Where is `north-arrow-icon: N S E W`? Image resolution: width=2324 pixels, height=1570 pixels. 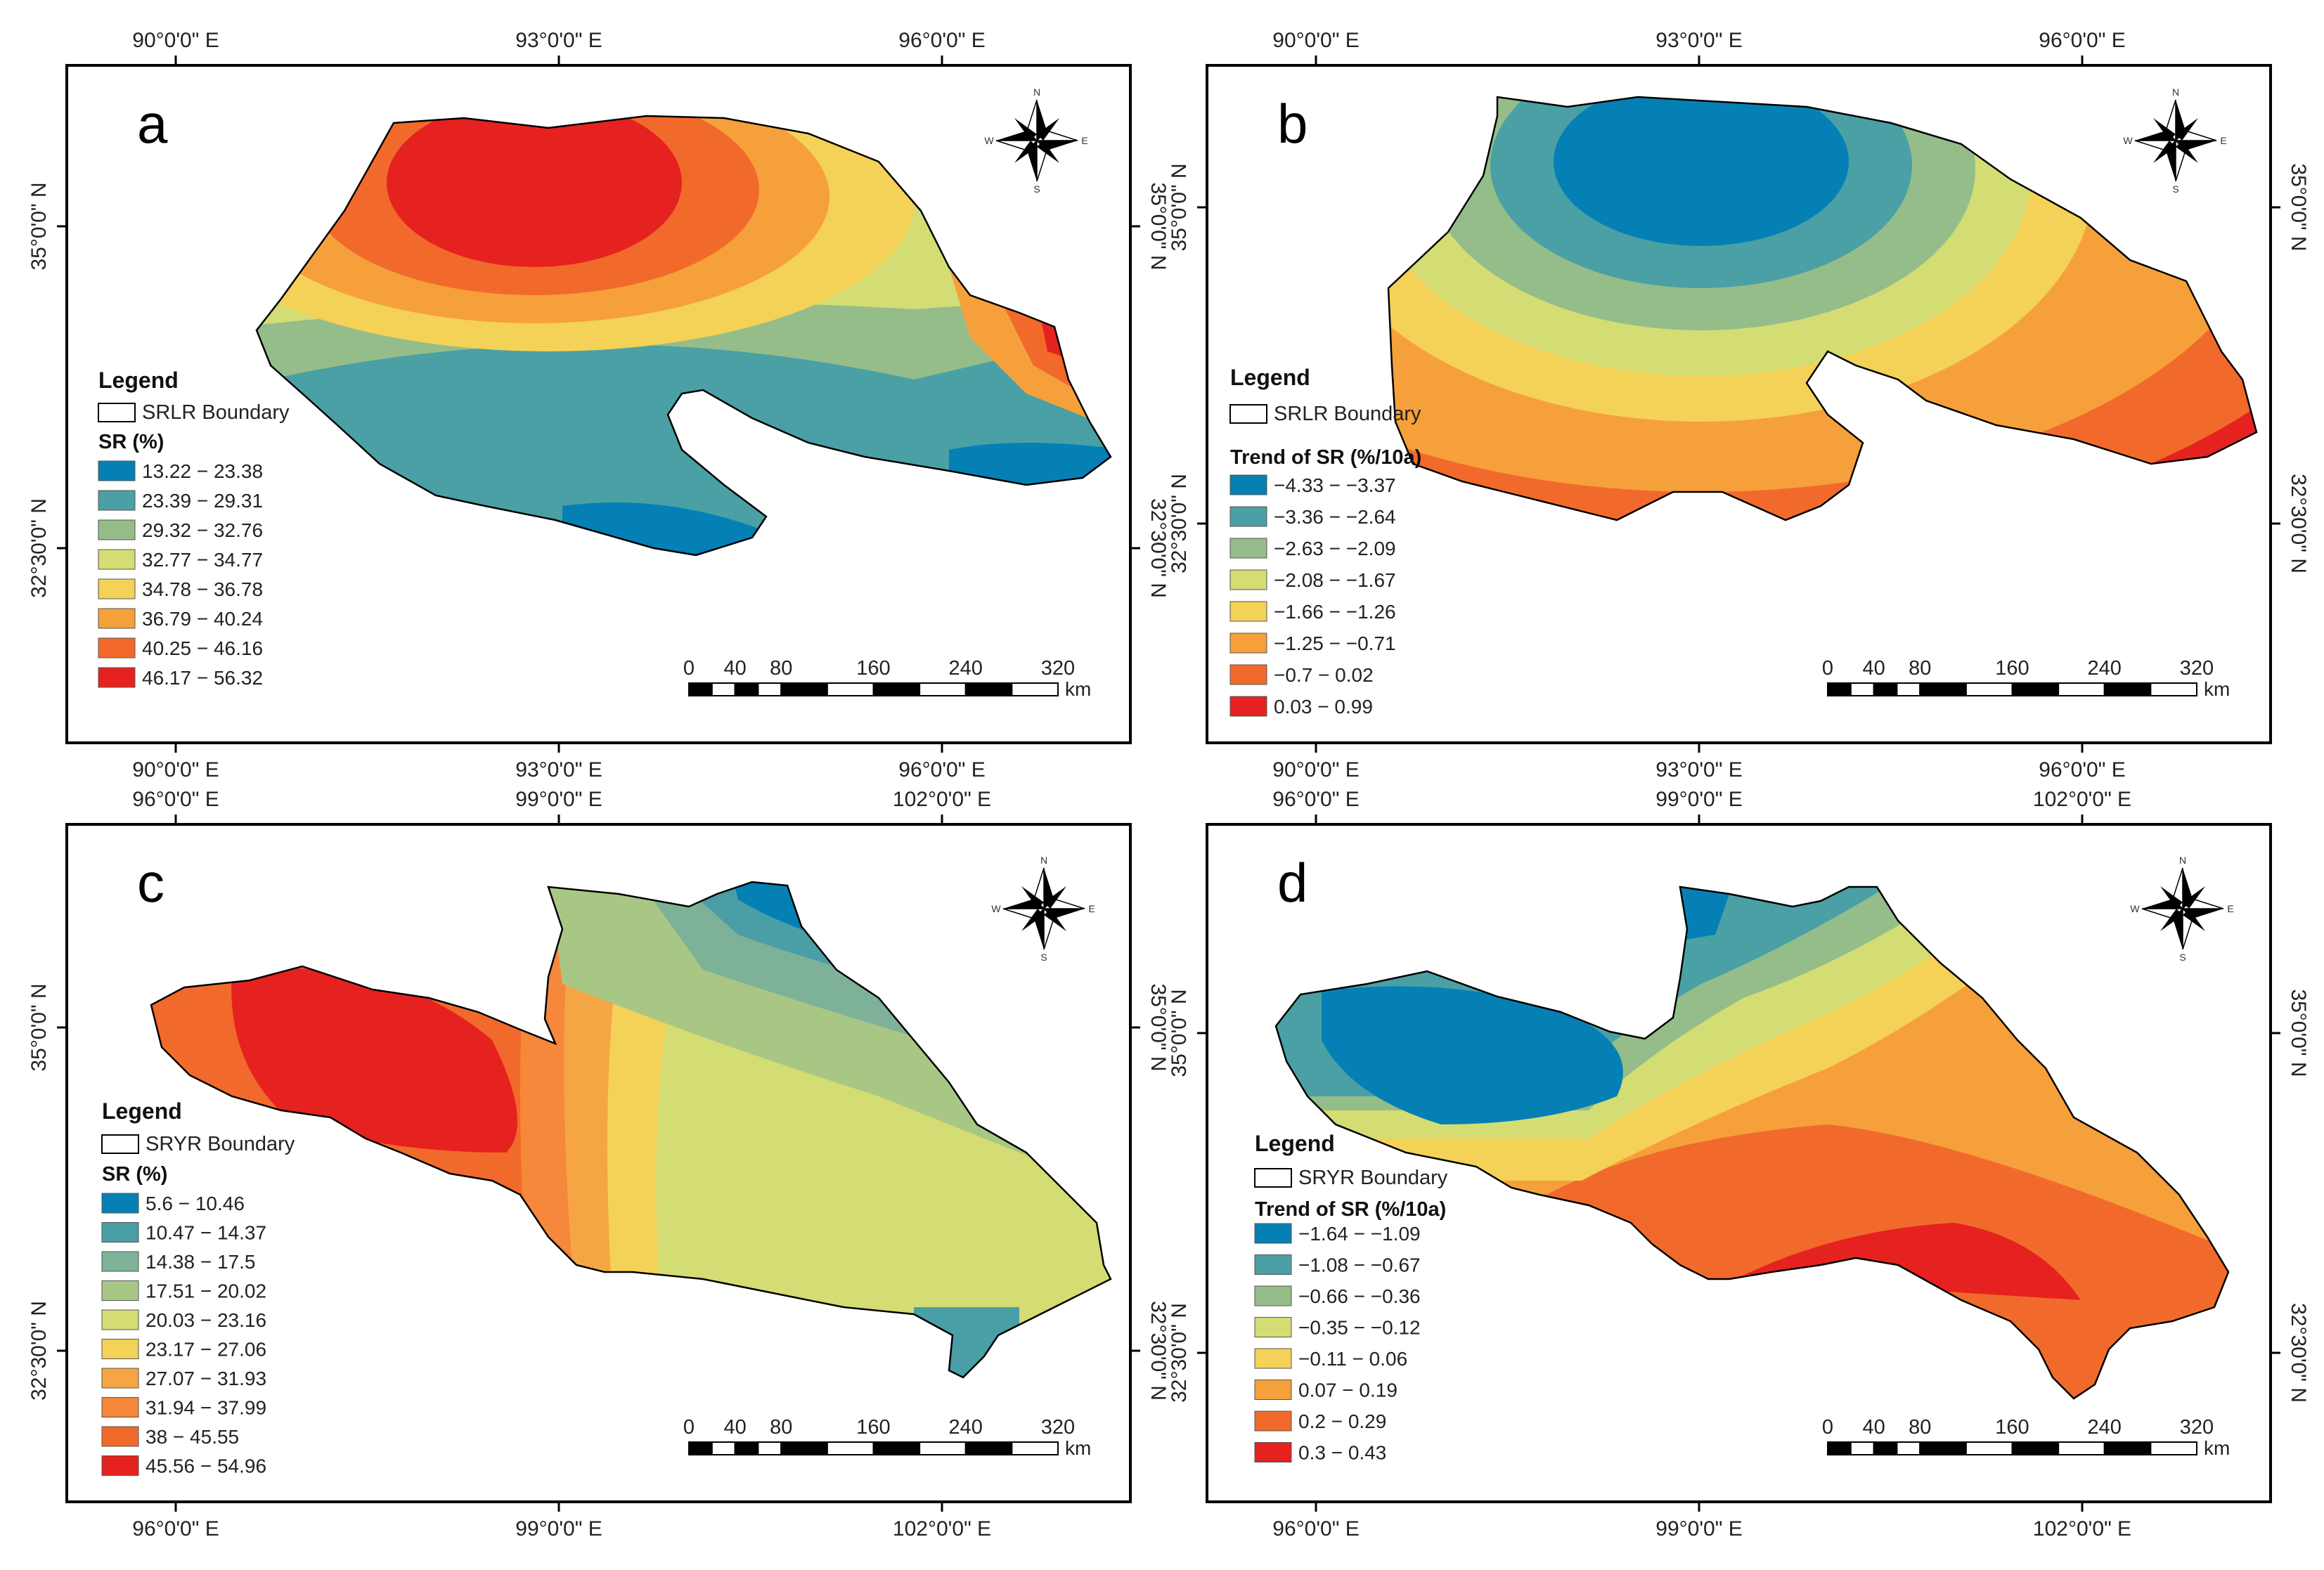 north-arrow-icon: N S E W is located at coordinates (1043, 909).